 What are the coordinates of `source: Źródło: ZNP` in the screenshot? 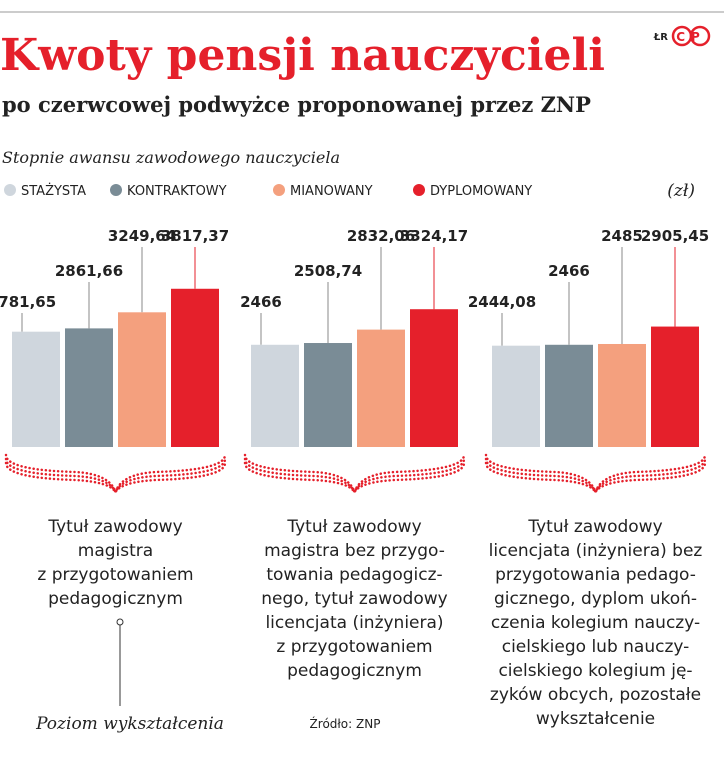 It's located at (345, 723).